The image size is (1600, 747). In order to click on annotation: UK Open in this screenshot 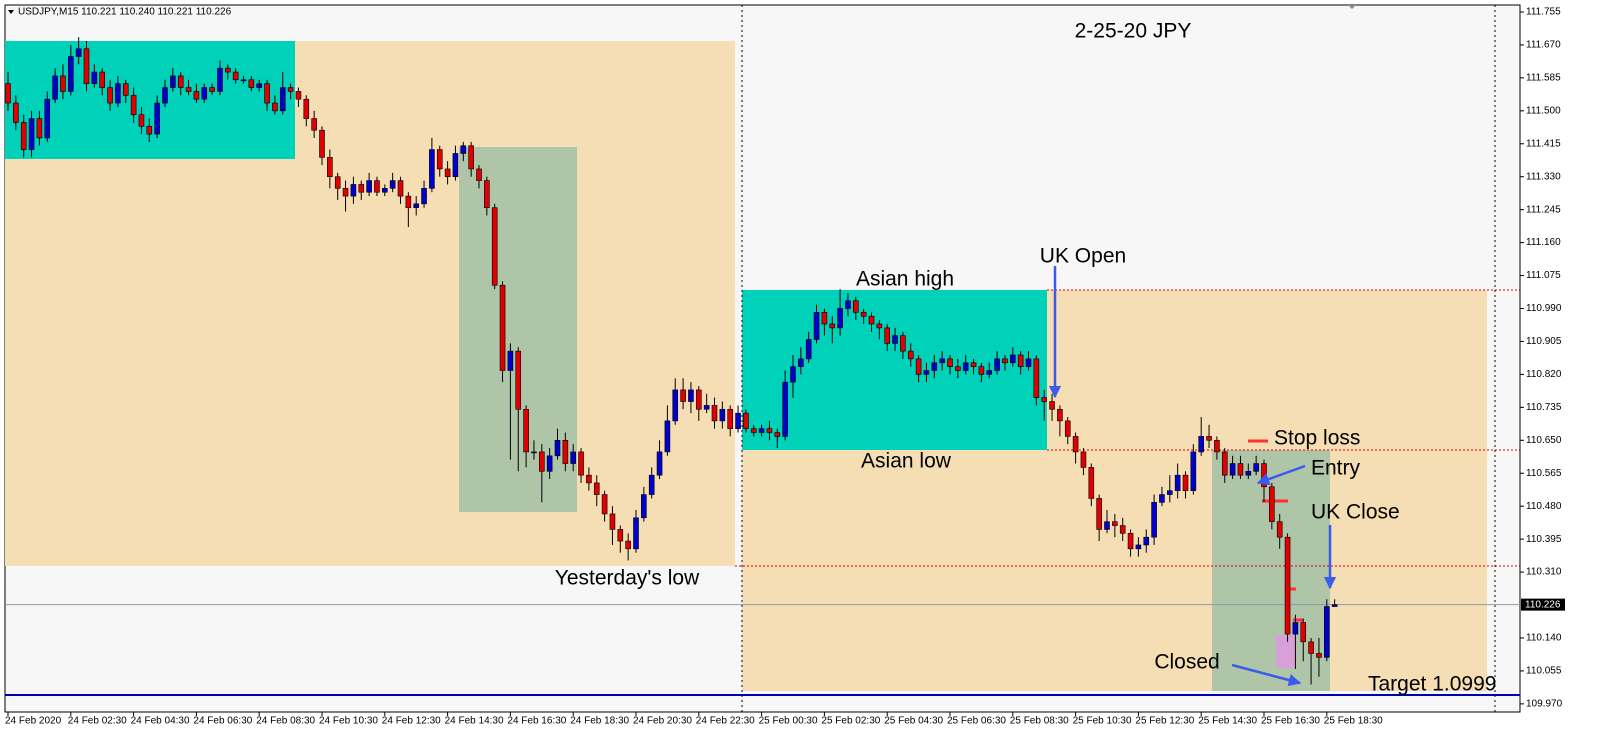, I will do `click(1083, 256)`.